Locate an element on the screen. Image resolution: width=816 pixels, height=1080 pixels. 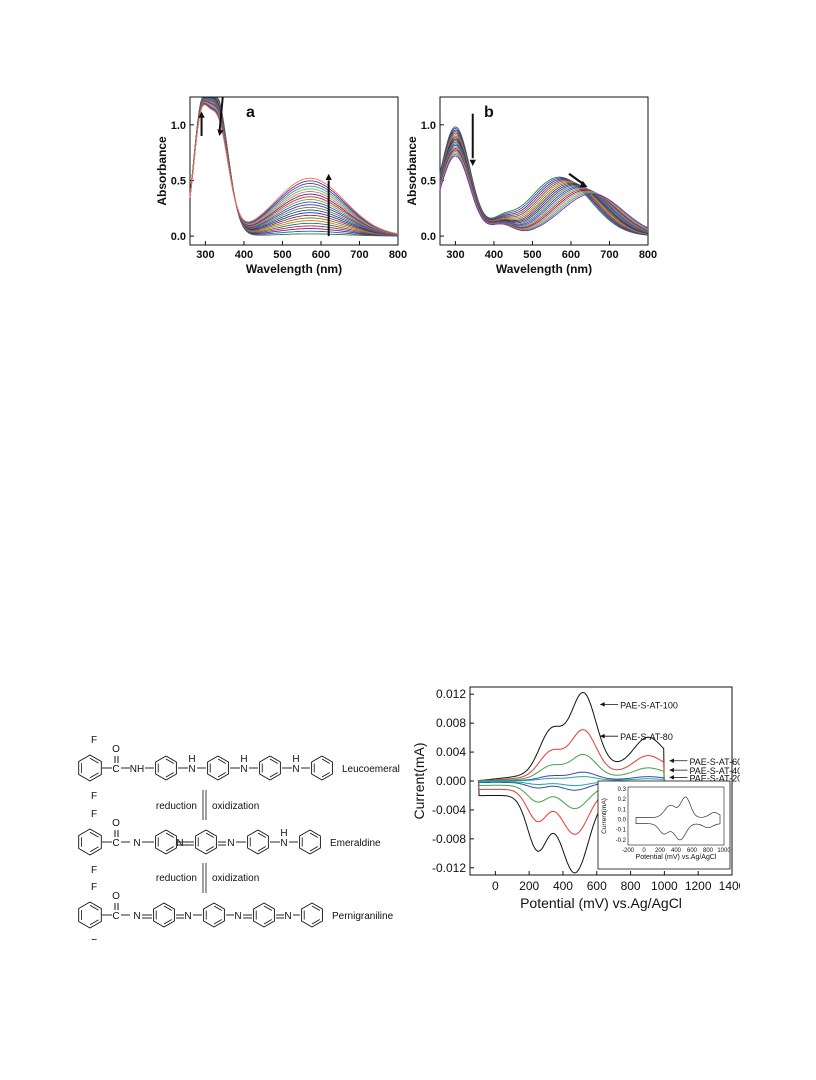
y-tick-label: 0.012 is located at coordinates (451, 694).